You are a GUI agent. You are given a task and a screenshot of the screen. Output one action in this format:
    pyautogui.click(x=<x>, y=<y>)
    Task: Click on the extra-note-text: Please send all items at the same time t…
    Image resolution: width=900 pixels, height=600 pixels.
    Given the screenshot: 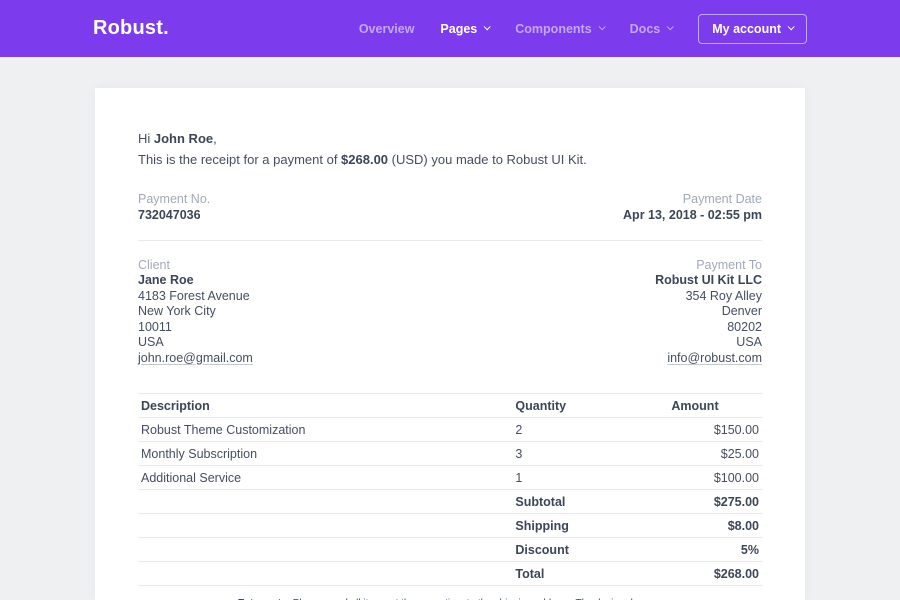 What is the action you would take?
    pyautogui.click(x=476, y=599)
    